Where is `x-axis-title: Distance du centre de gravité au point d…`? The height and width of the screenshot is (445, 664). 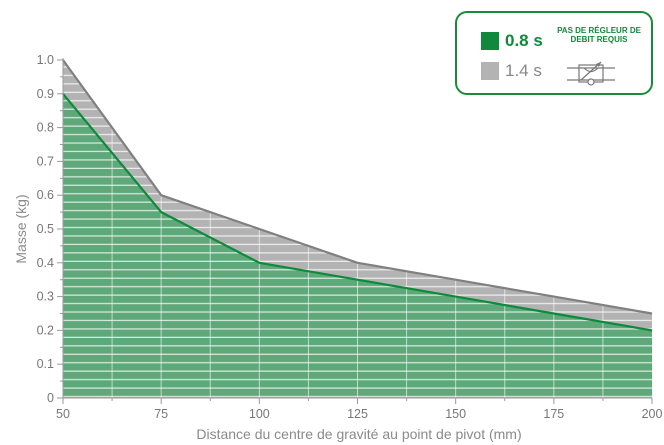
x-axis-title: Distance du centre de gravité au point d… is located at coordinates (358, 434).